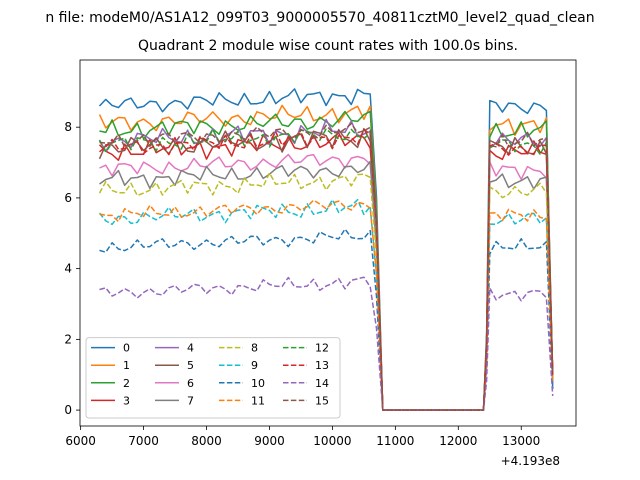 The image size is (640, 480). I want to click on legend-label-1: 1, so click(126, 365).